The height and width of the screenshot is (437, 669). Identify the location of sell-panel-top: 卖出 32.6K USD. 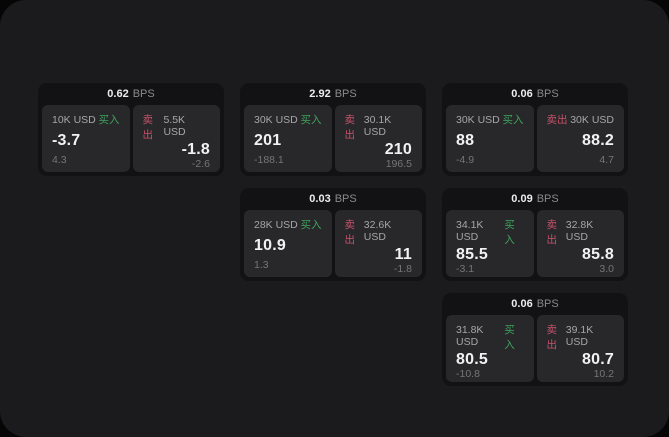
(379, 232).